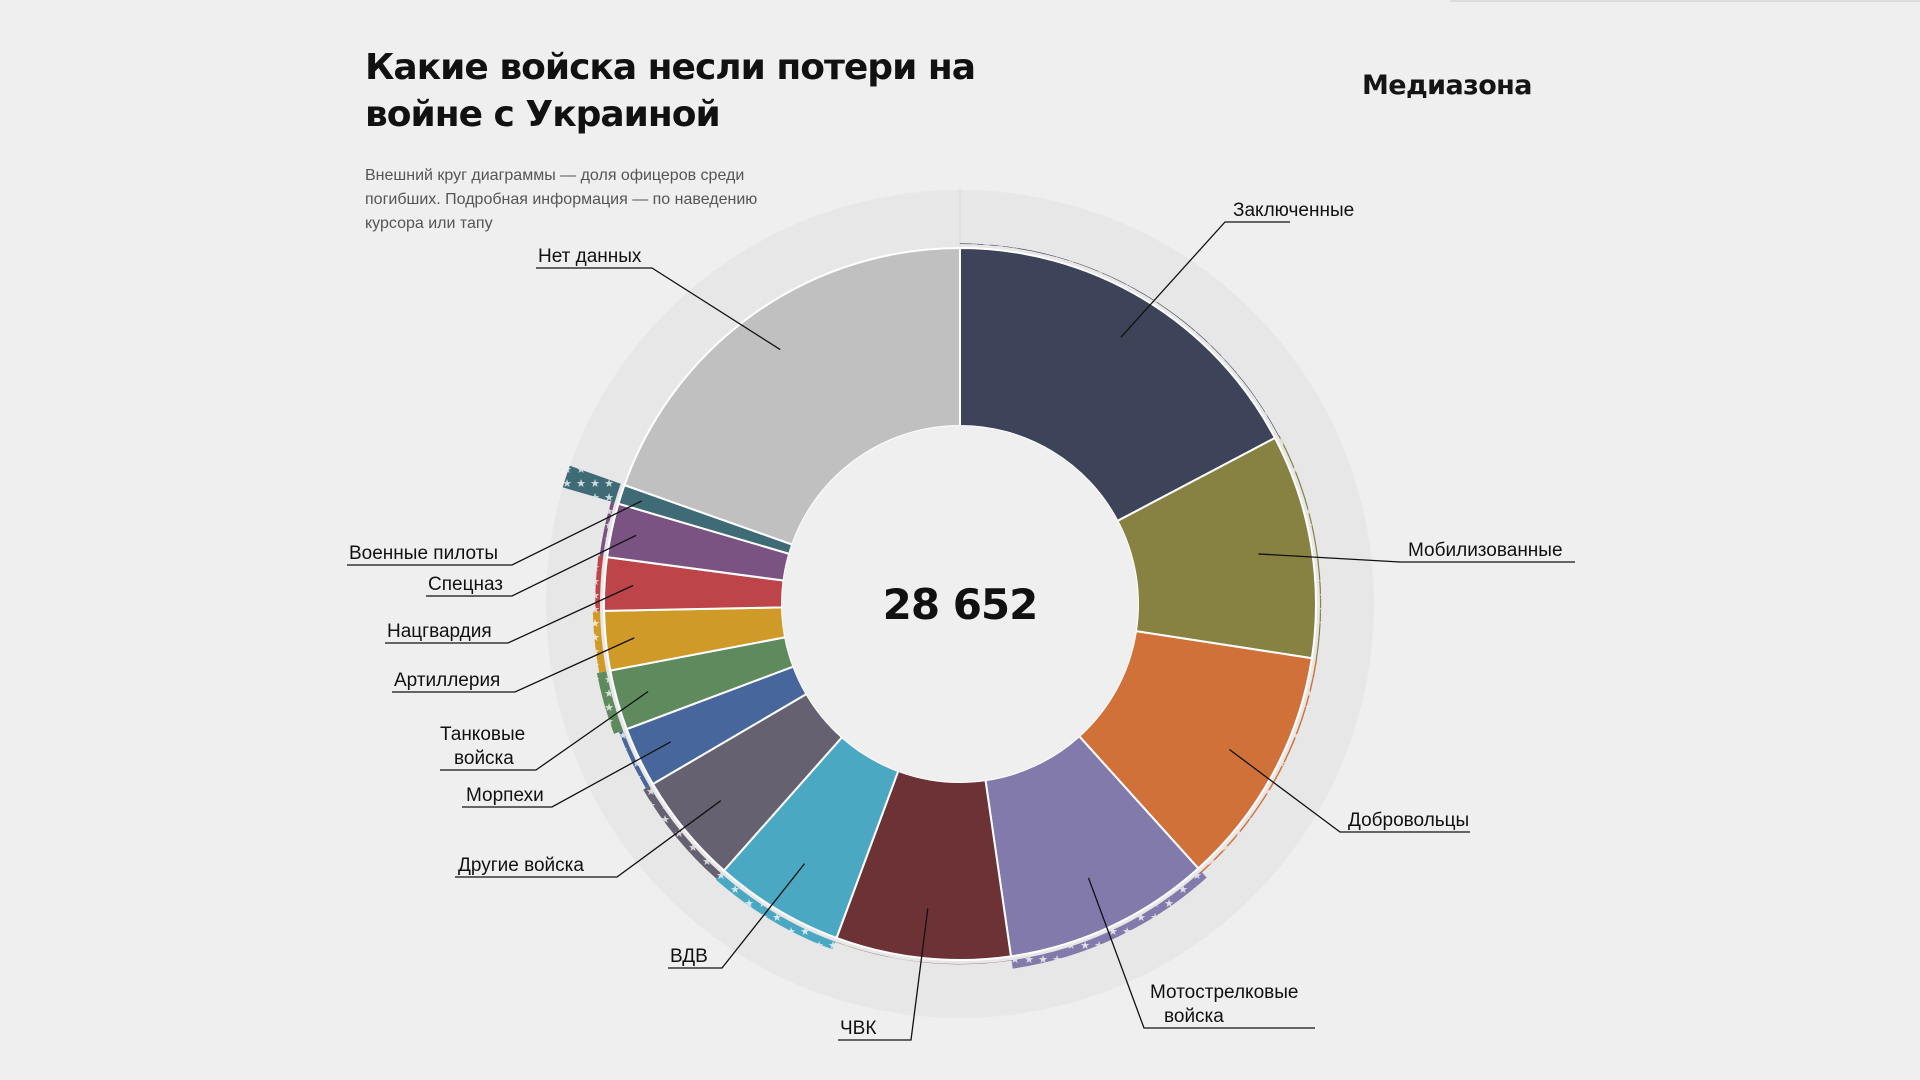 The width and height of the screenshot is (1920, 1080). What do you see at coordinates (858, 1028) in the screenshot?
I see `slice-label: ЧВК` at bounding box center [858, 1028].